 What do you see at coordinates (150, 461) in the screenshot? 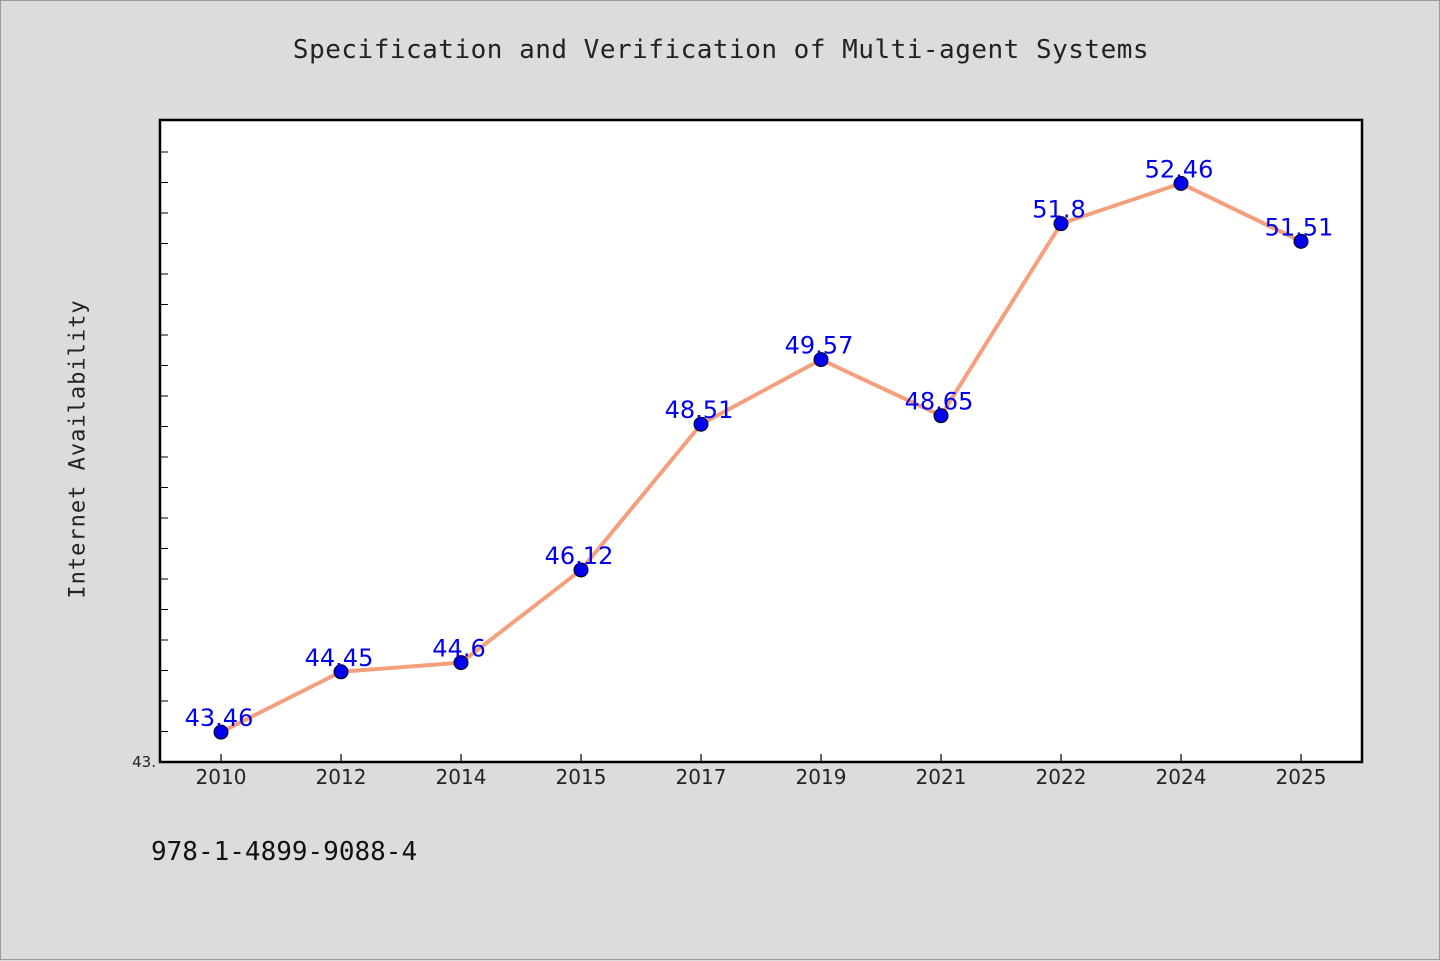
I see `y-axis-ticks: 43.` at bounding box center [150, 461].